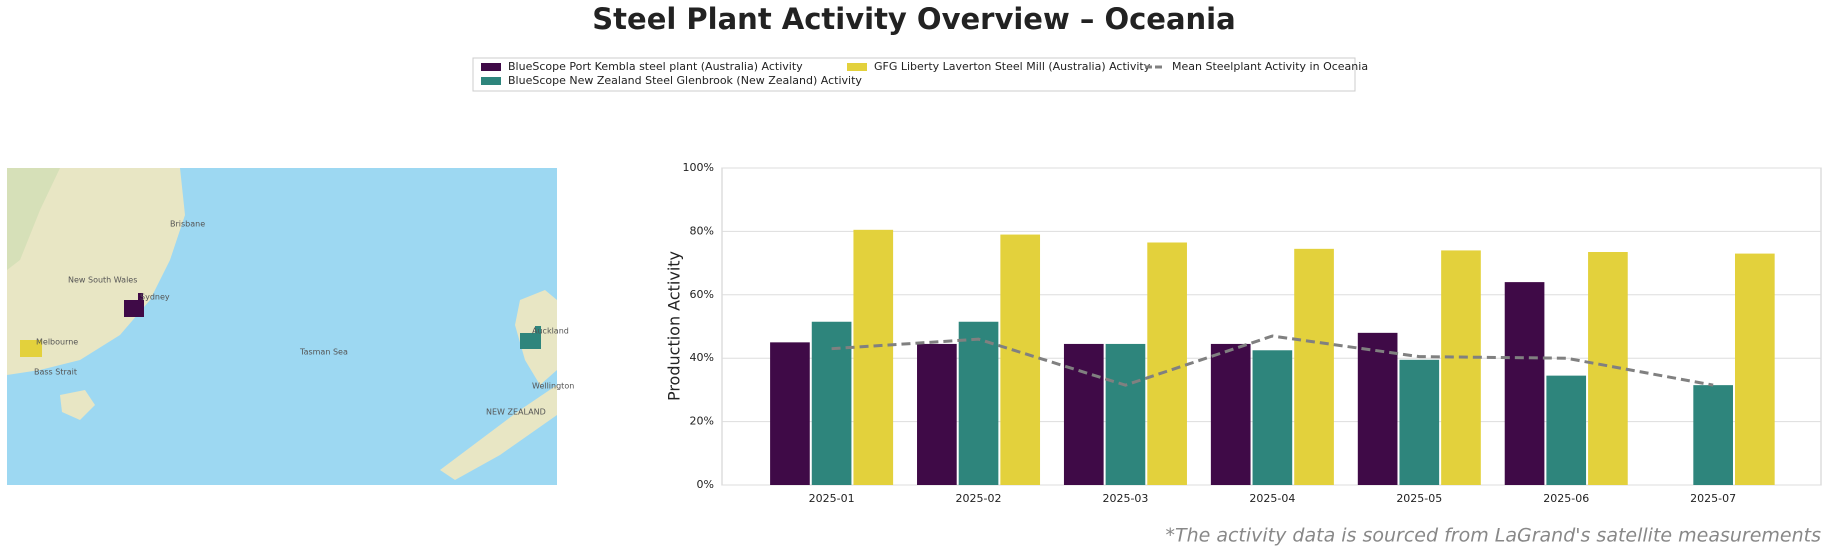  What do you see at coordinates (1272, 498) in the screenshot?
I see `x-tick-label: 2025-04` at bounding box center [1272, 498].